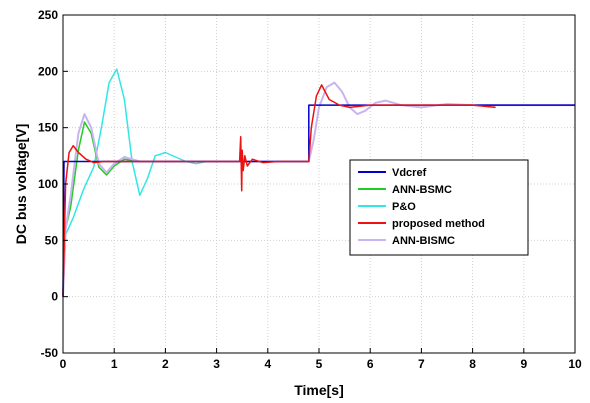 Image resolution: width=590 pixels, height=403 pixels. I want to click on legend-label: ANN-BISMC, so click(423, 241).